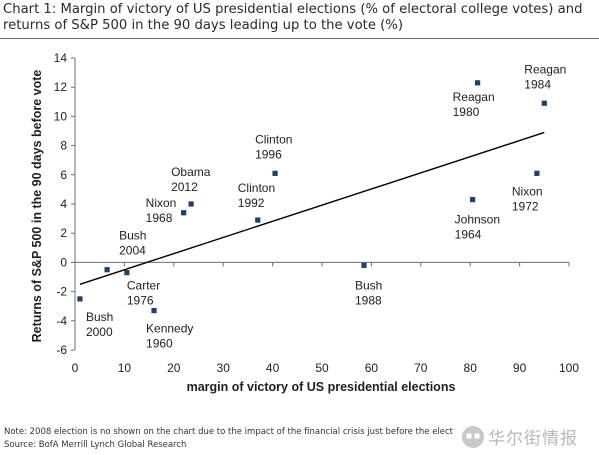 This screenshot has height=455, width=599. I want to click on x-tick-label: 40, so click(273, 368).